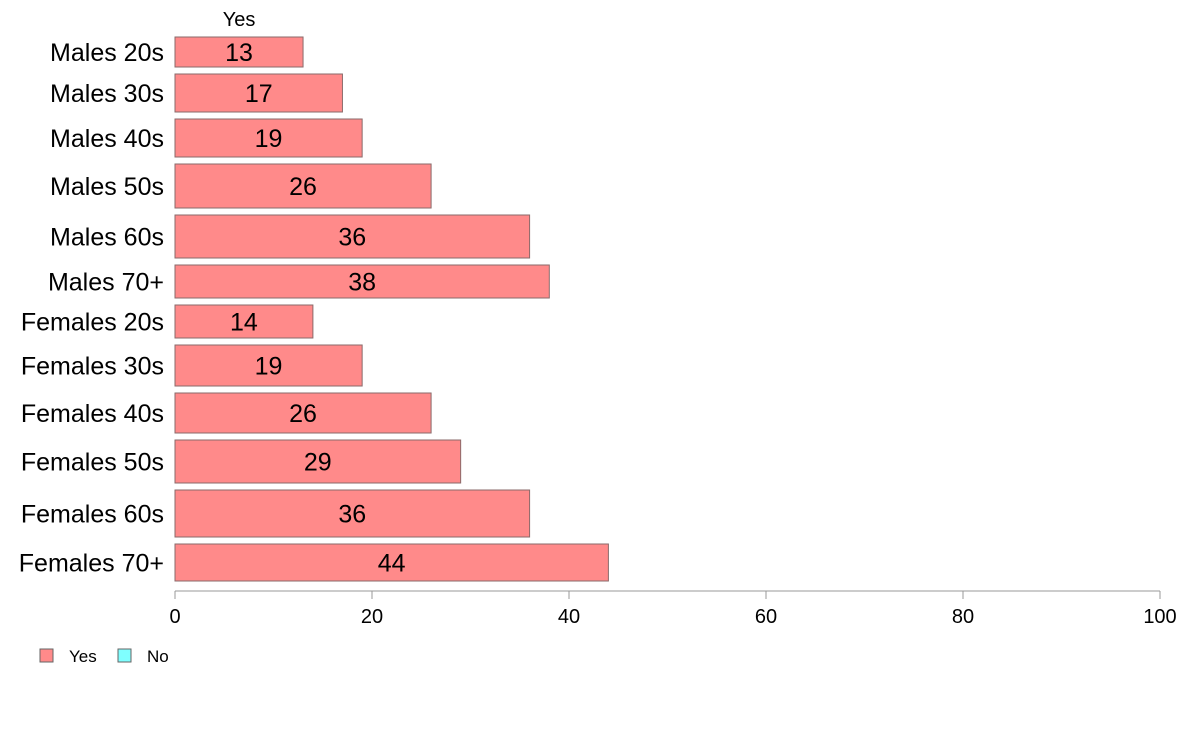 The height and width of the screenshot is (736, 1188). I want to click on x-tick-label: 0, so click(174, 617).